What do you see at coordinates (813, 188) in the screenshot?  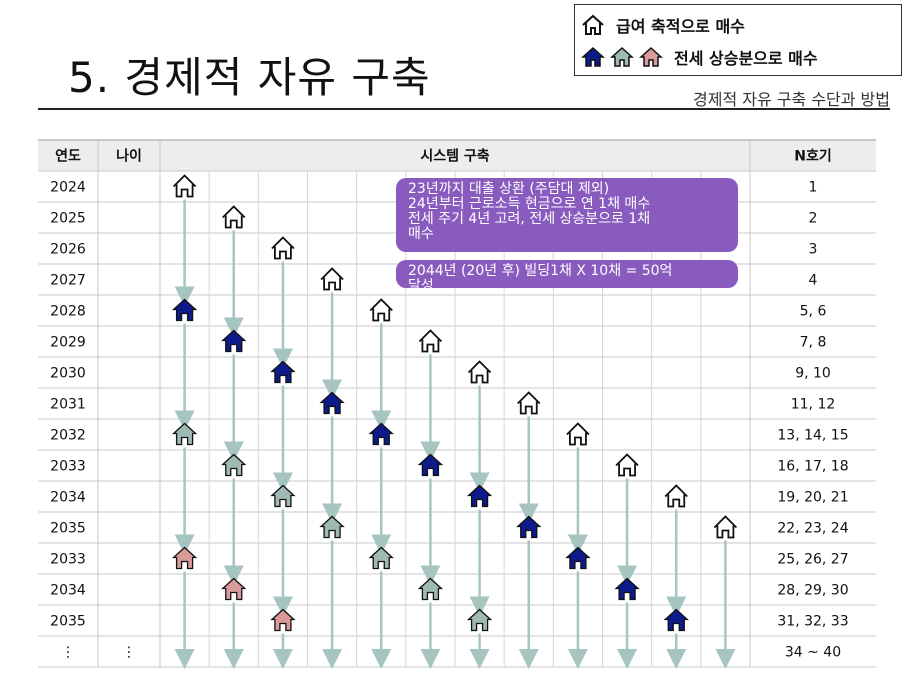 I see `row-count: 1` at bounding box center [813, 188].